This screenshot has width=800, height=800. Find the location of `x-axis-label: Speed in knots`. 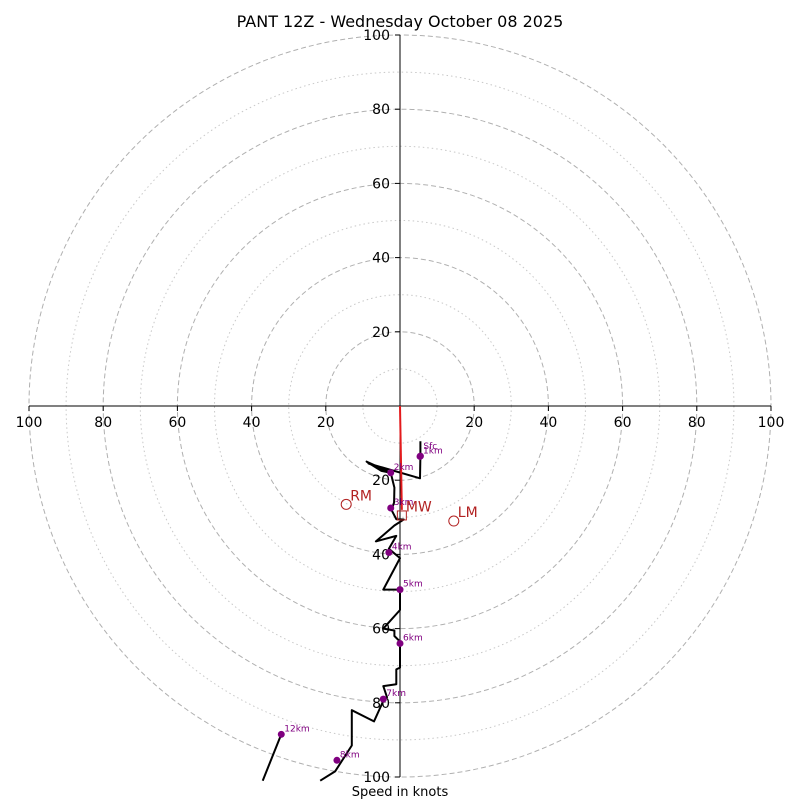

x-axis-label: Speed in knots is located at coordinates (400, 792).